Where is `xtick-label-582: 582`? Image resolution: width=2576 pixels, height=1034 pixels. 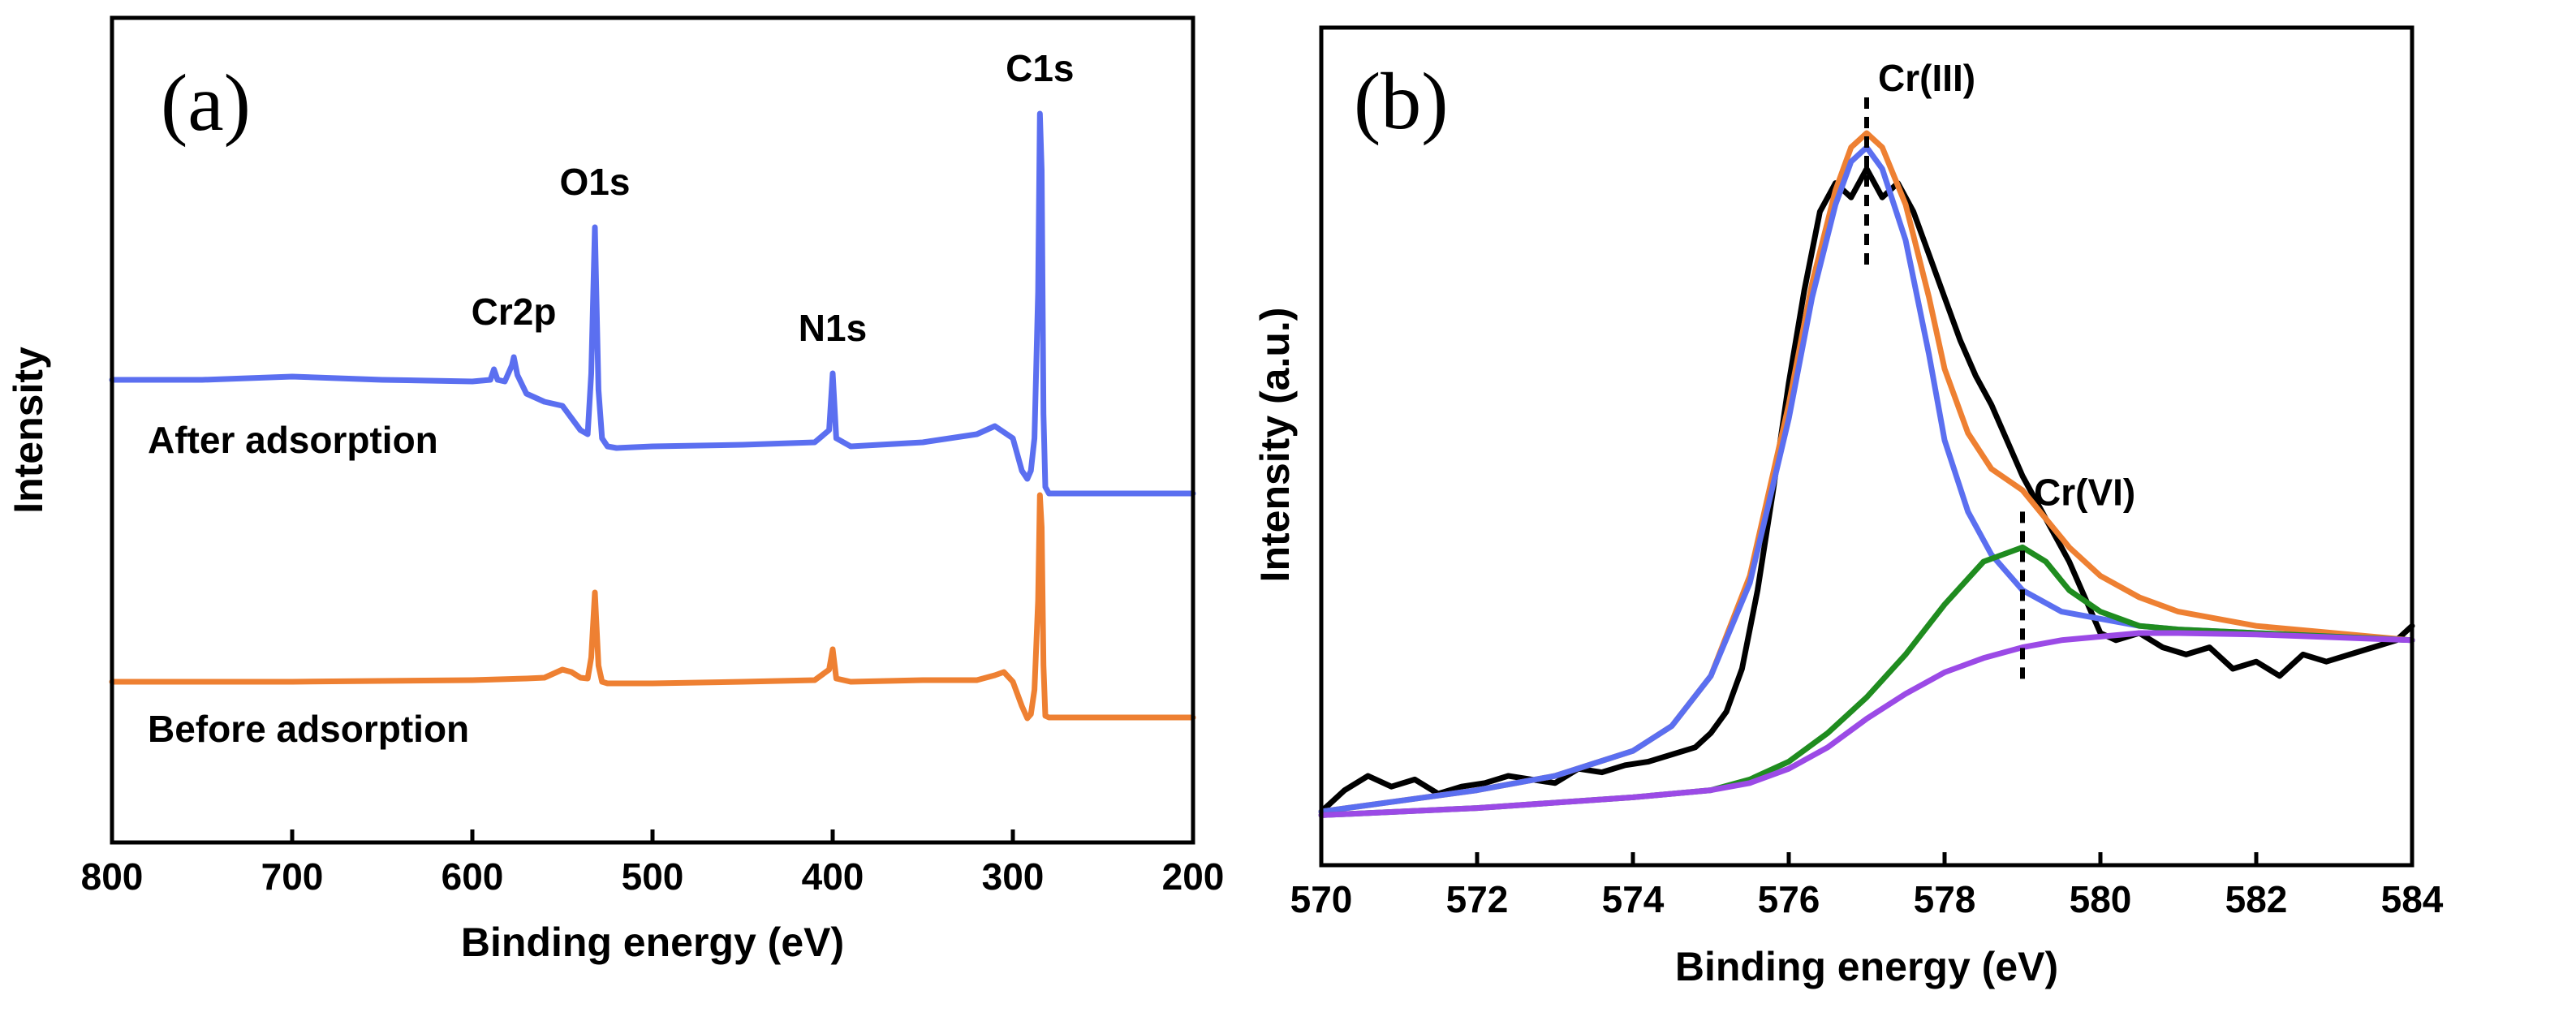
xtick-label-582: 582 is located at coordinates (2257, 899).